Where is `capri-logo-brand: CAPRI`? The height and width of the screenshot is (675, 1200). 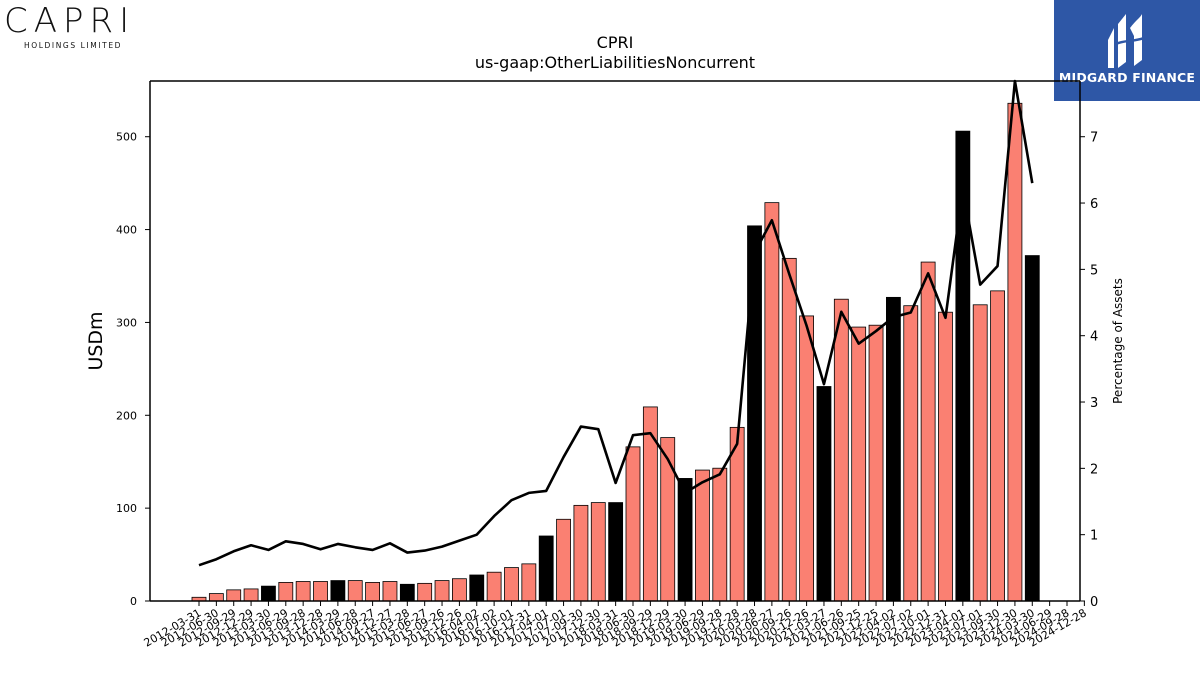
capri-logo-brand: CAPRI is located at coordinates (70, 21).